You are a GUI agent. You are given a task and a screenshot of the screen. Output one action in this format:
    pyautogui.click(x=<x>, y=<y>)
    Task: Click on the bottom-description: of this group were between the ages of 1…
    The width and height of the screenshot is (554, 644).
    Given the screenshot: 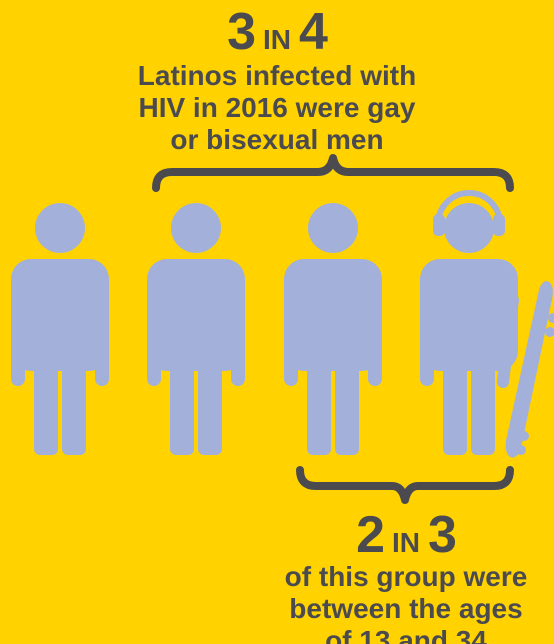 What is the action you would take?
    pyautogui.click(x=406, y=602)
    